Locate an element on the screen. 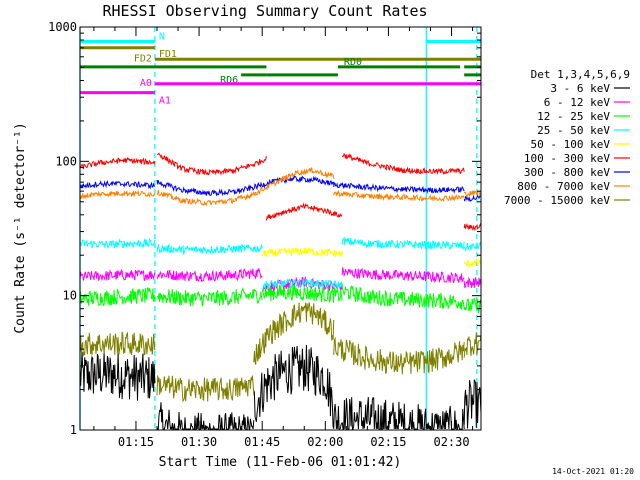  generation-timestamp: 14-Oct-2021 01:20 is located at coordinates (593, 471).